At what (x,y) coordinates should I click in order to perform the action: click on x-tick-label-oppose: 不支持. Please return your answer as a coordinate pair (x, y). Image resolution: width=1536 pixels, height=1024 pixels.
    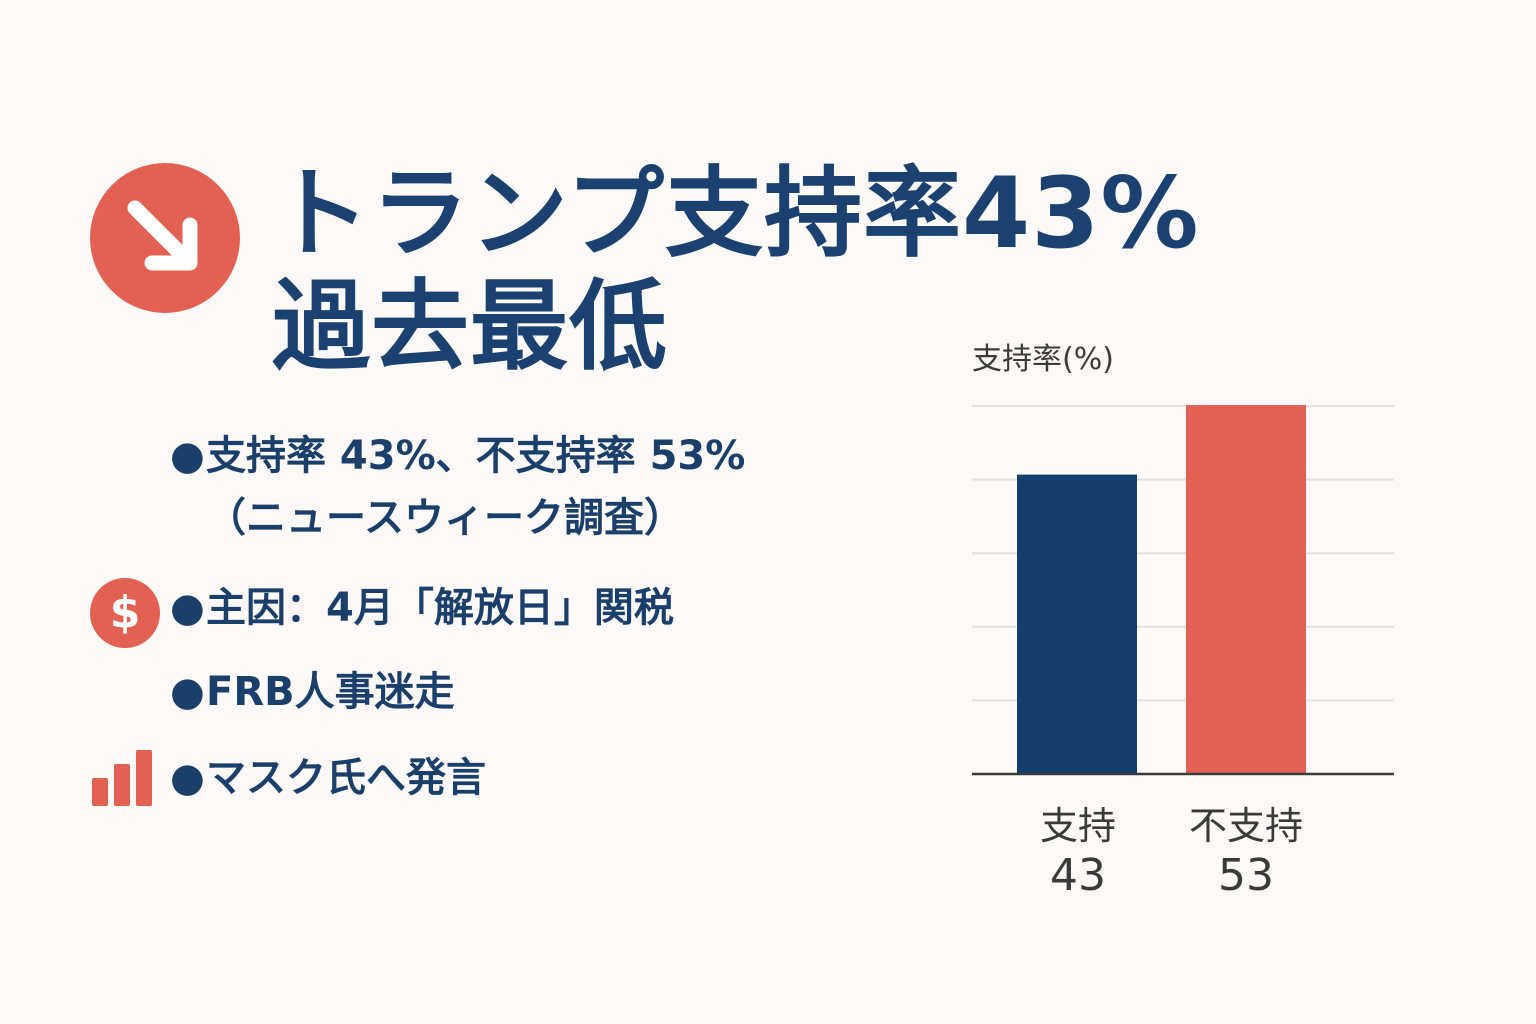
    Looking at the image, I should click on (1245, 826).